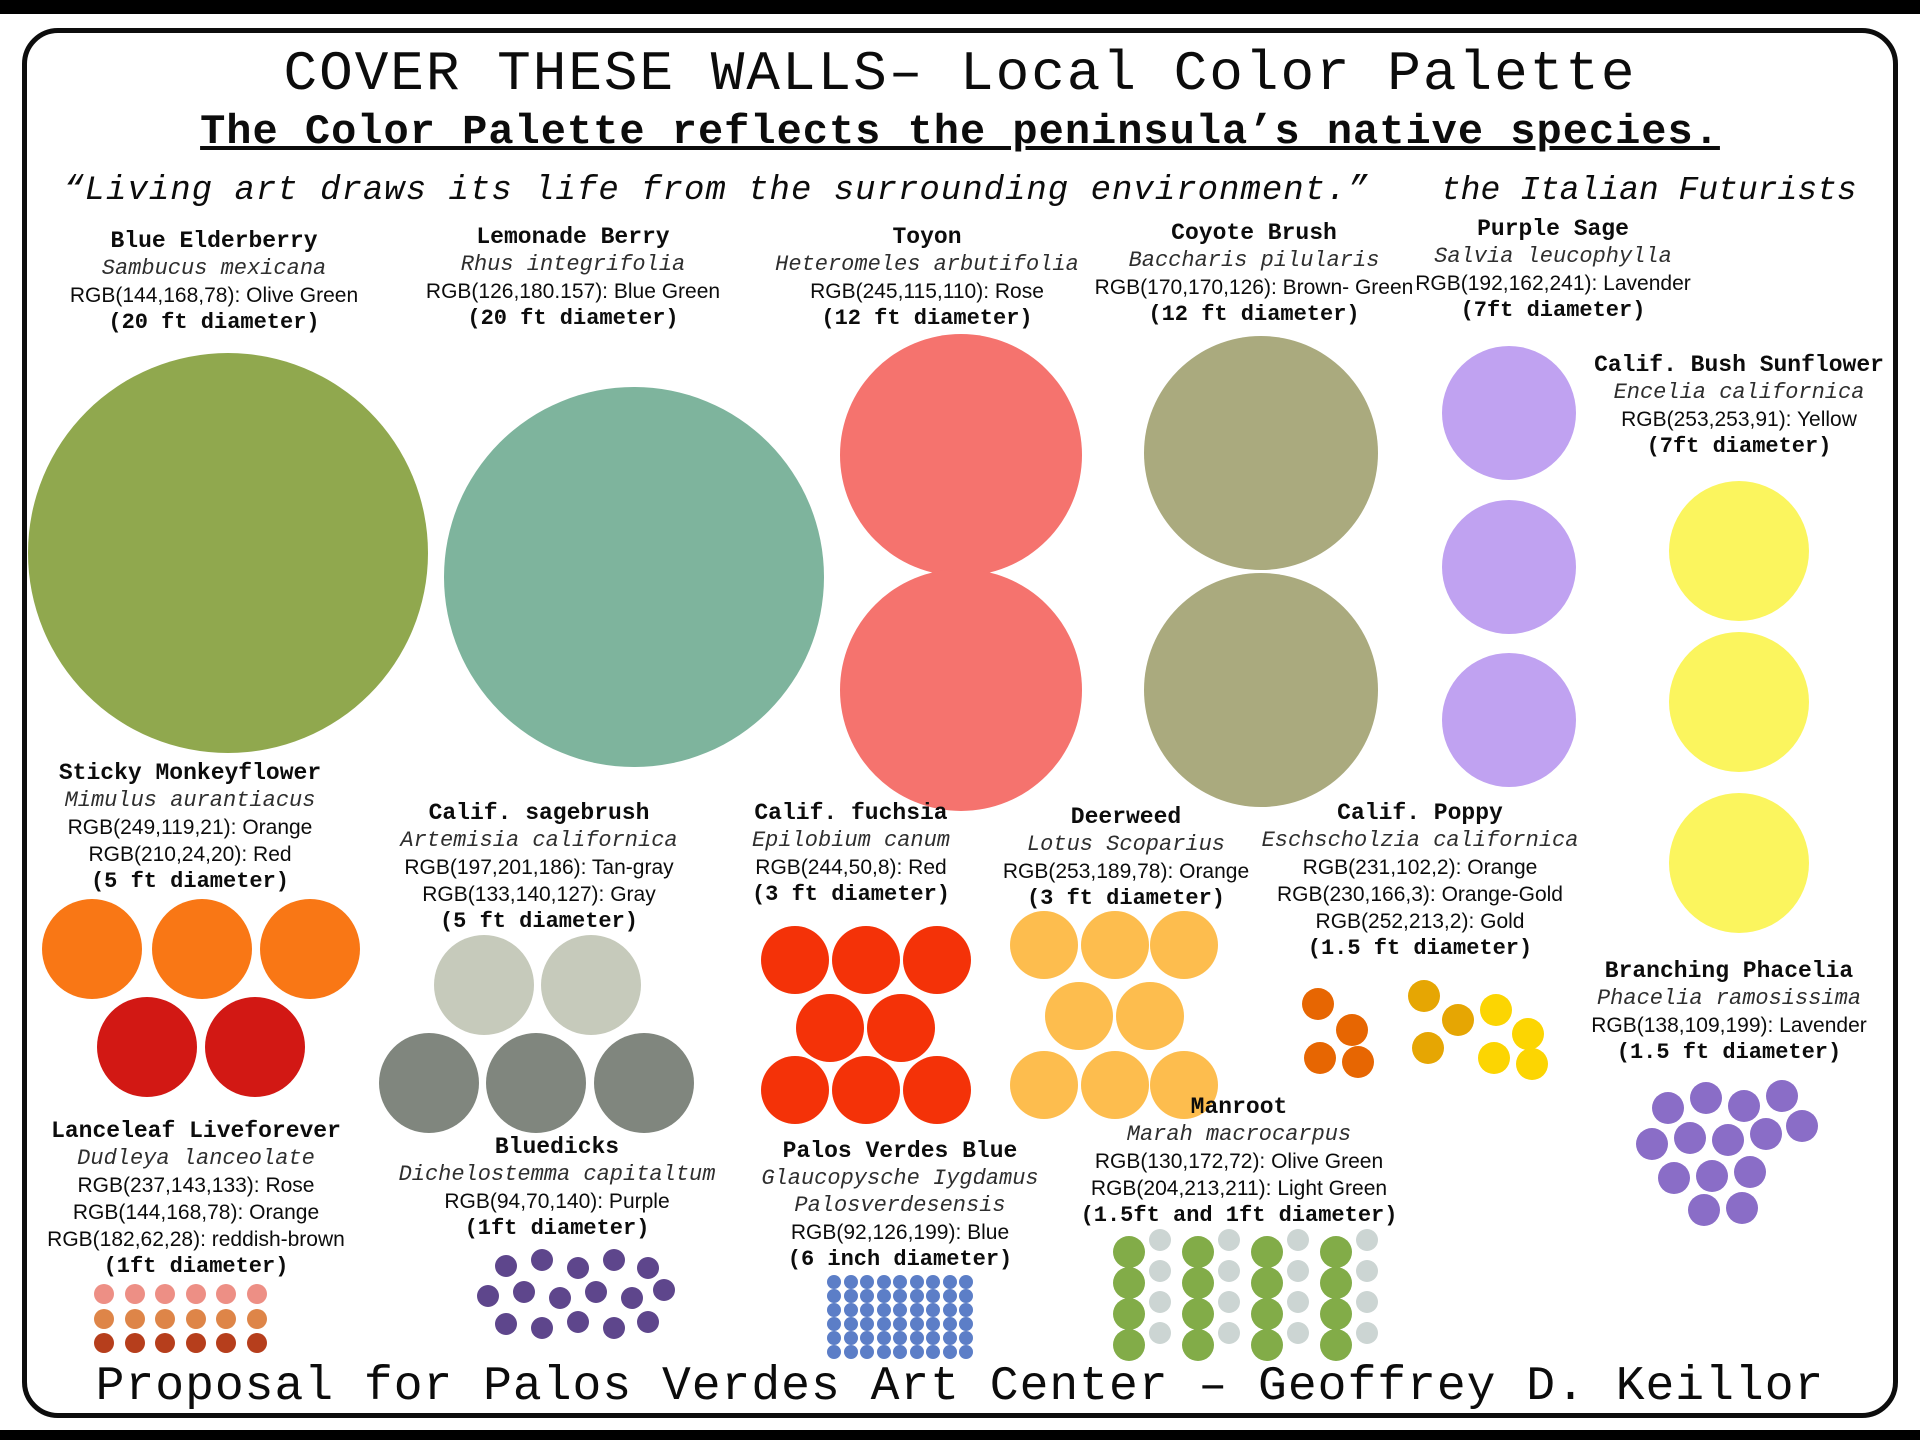  What do you see at coordinates (851, 813) in the screenshot?
I see `plant-name-calif-fuchsia: Calif. fuchsia` at bounding box center [851, 813].